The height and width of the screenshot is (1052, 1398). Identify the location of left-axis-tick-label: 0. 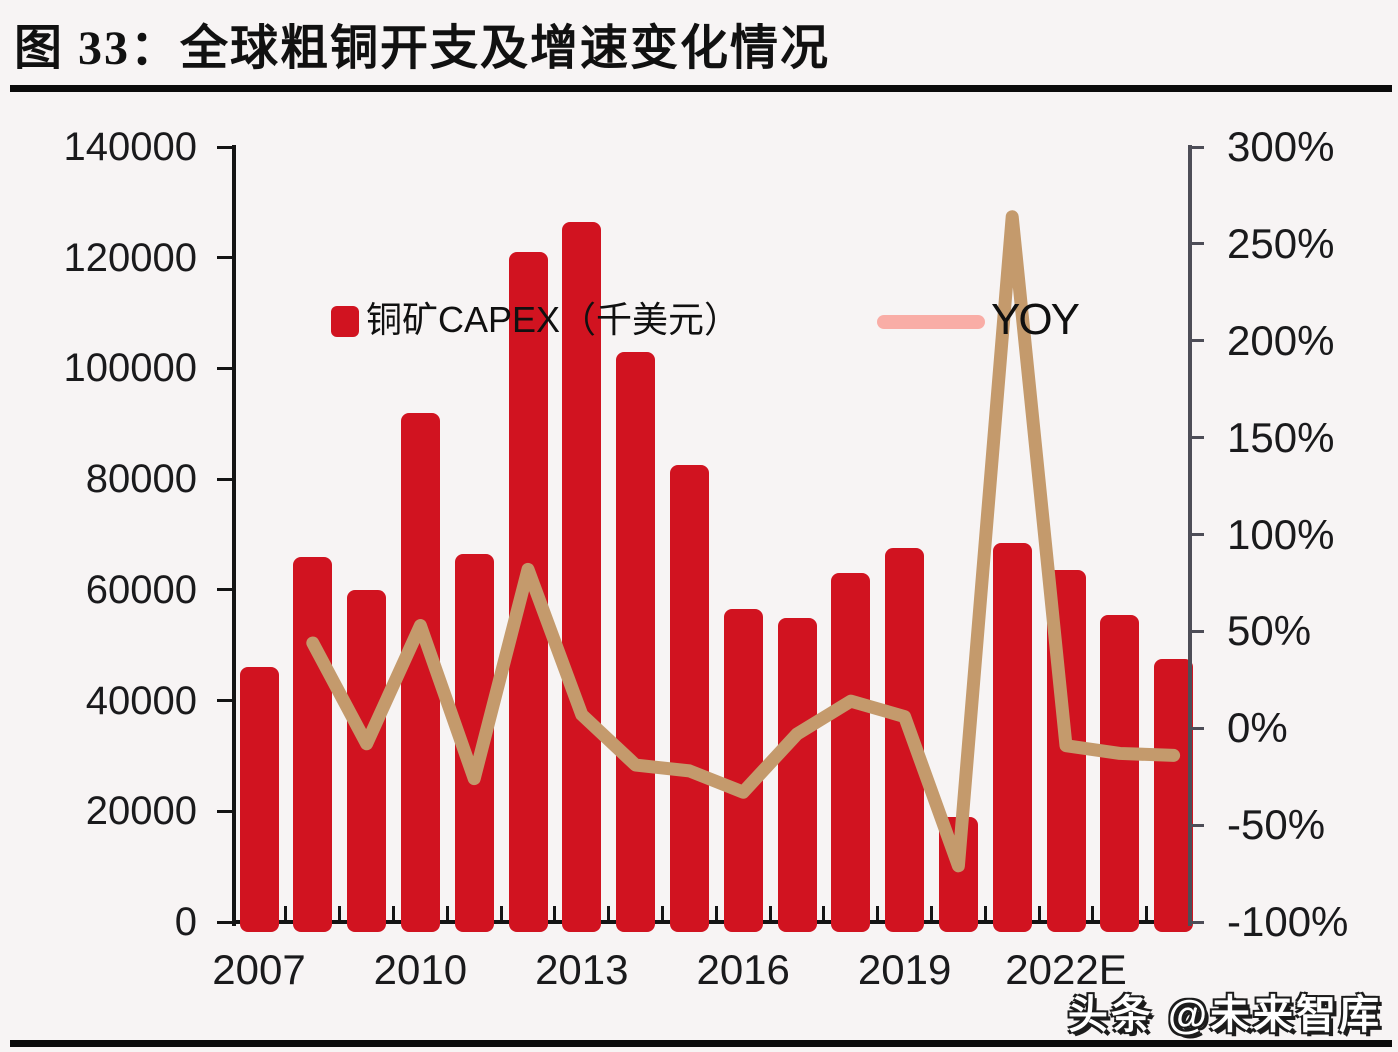
(185, 922).